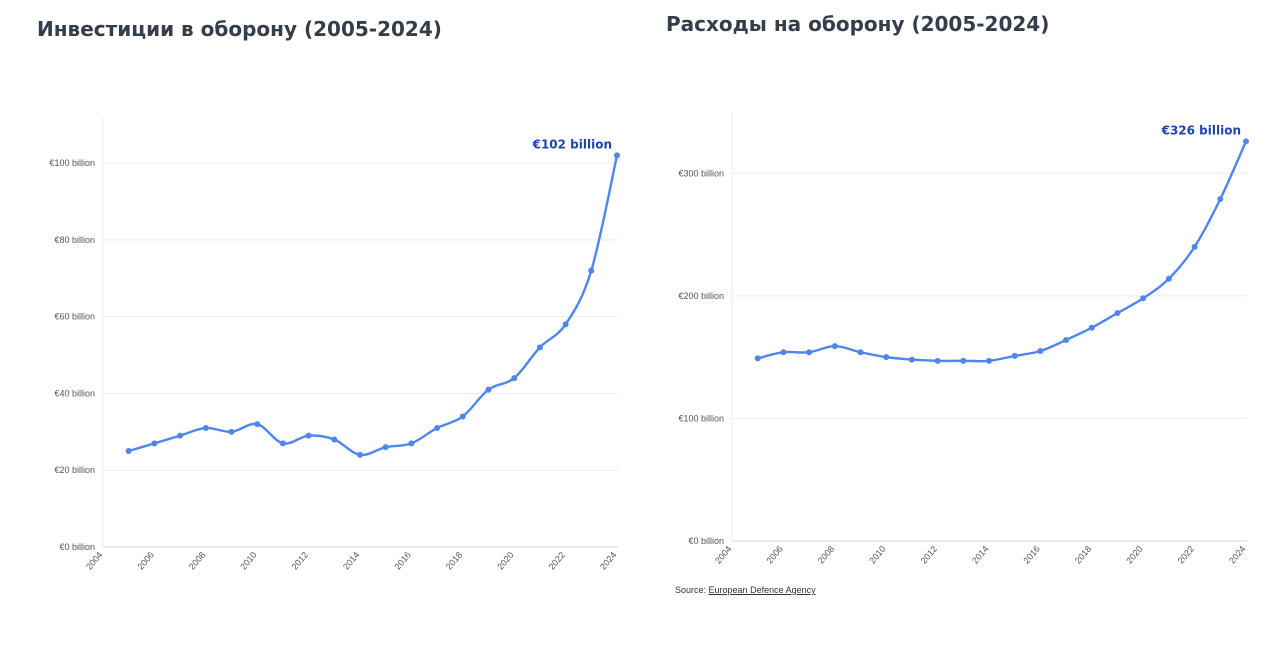  Describe the element at coordinates (858, 24) in the screenshot. I see `chart-title: Расходы на оборону (2005-2024)` at that location.